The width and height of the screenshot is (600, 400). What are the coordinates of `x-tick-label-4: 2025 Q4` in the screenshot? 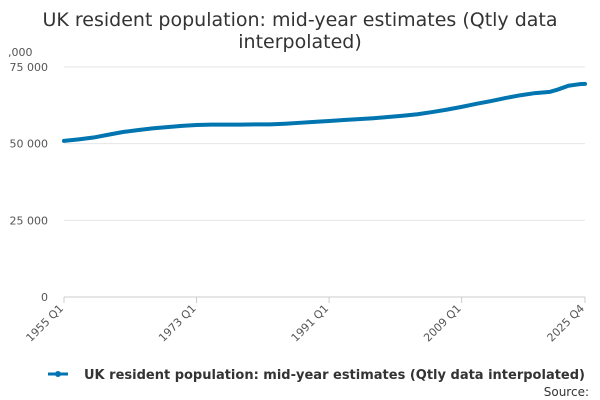 It's located at (566, 323).